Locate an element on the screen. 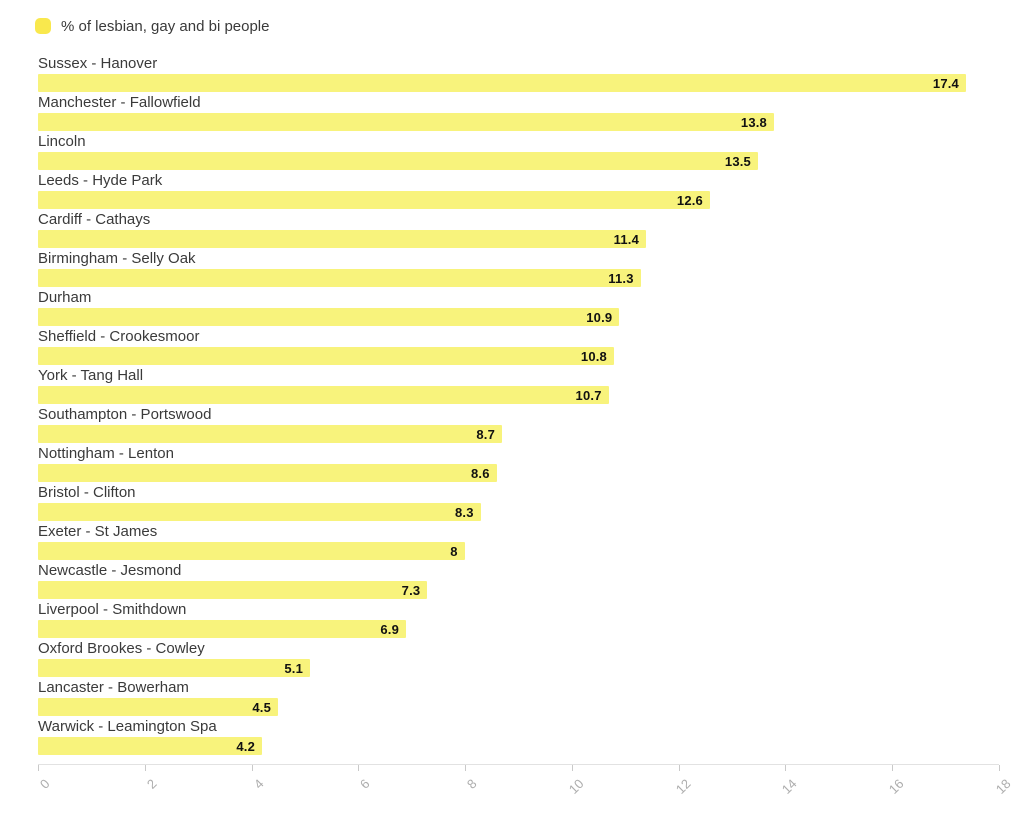  bar-track: 4.2 is located at coordinates (518, 746).